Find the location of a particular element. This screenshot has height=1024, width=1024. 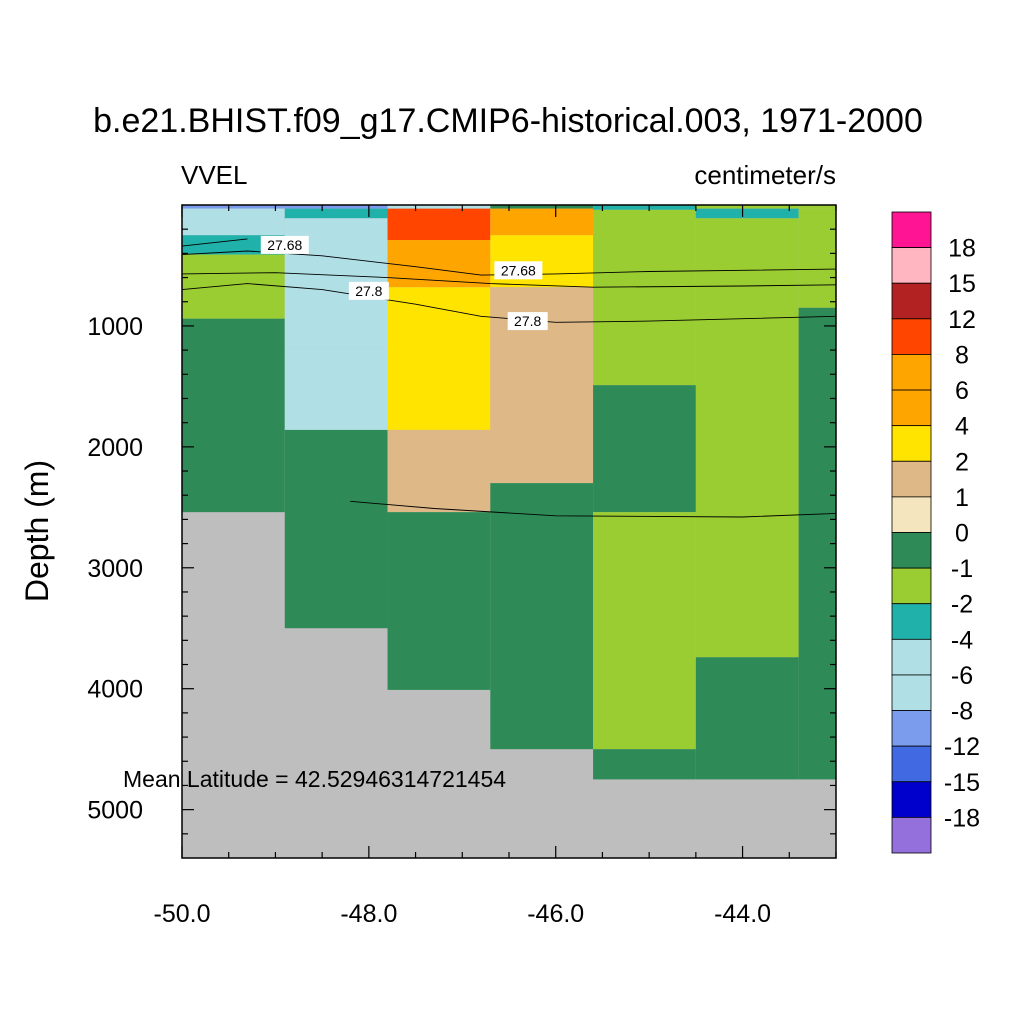

colorbar-label: -2 is located at coordinates (962, 605).